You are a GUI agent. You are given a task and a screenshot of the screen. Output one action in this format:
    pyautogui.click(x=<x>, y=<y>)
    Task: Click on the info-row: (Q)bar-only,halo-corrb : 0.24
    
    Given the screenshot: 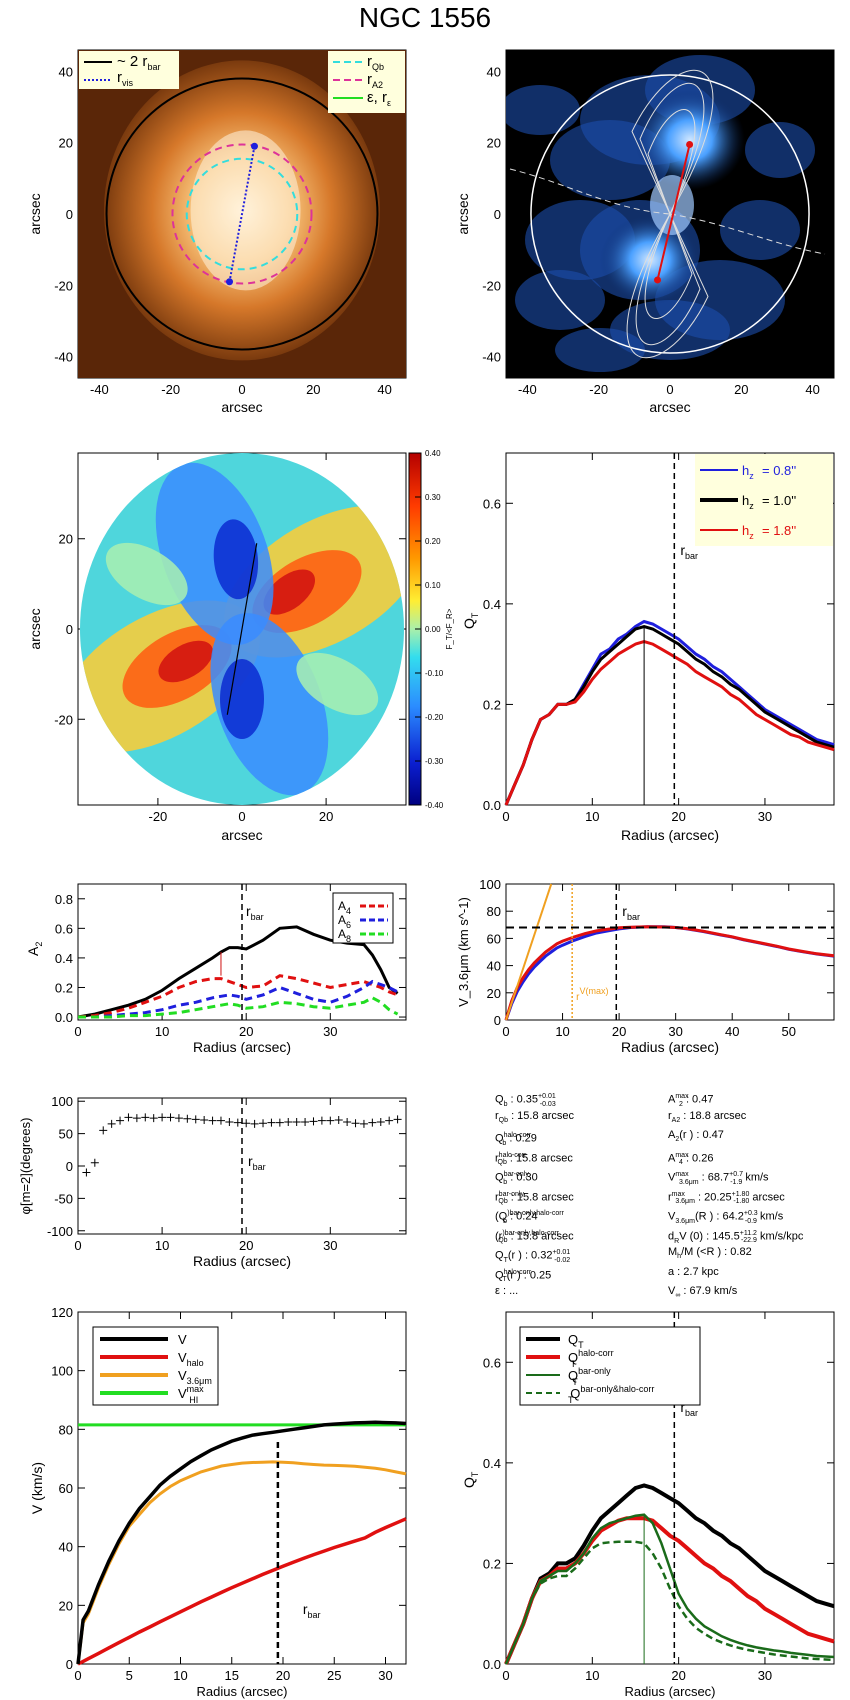 What is the action you would take?
    pyautogui.click(x=534, y=1214)
    